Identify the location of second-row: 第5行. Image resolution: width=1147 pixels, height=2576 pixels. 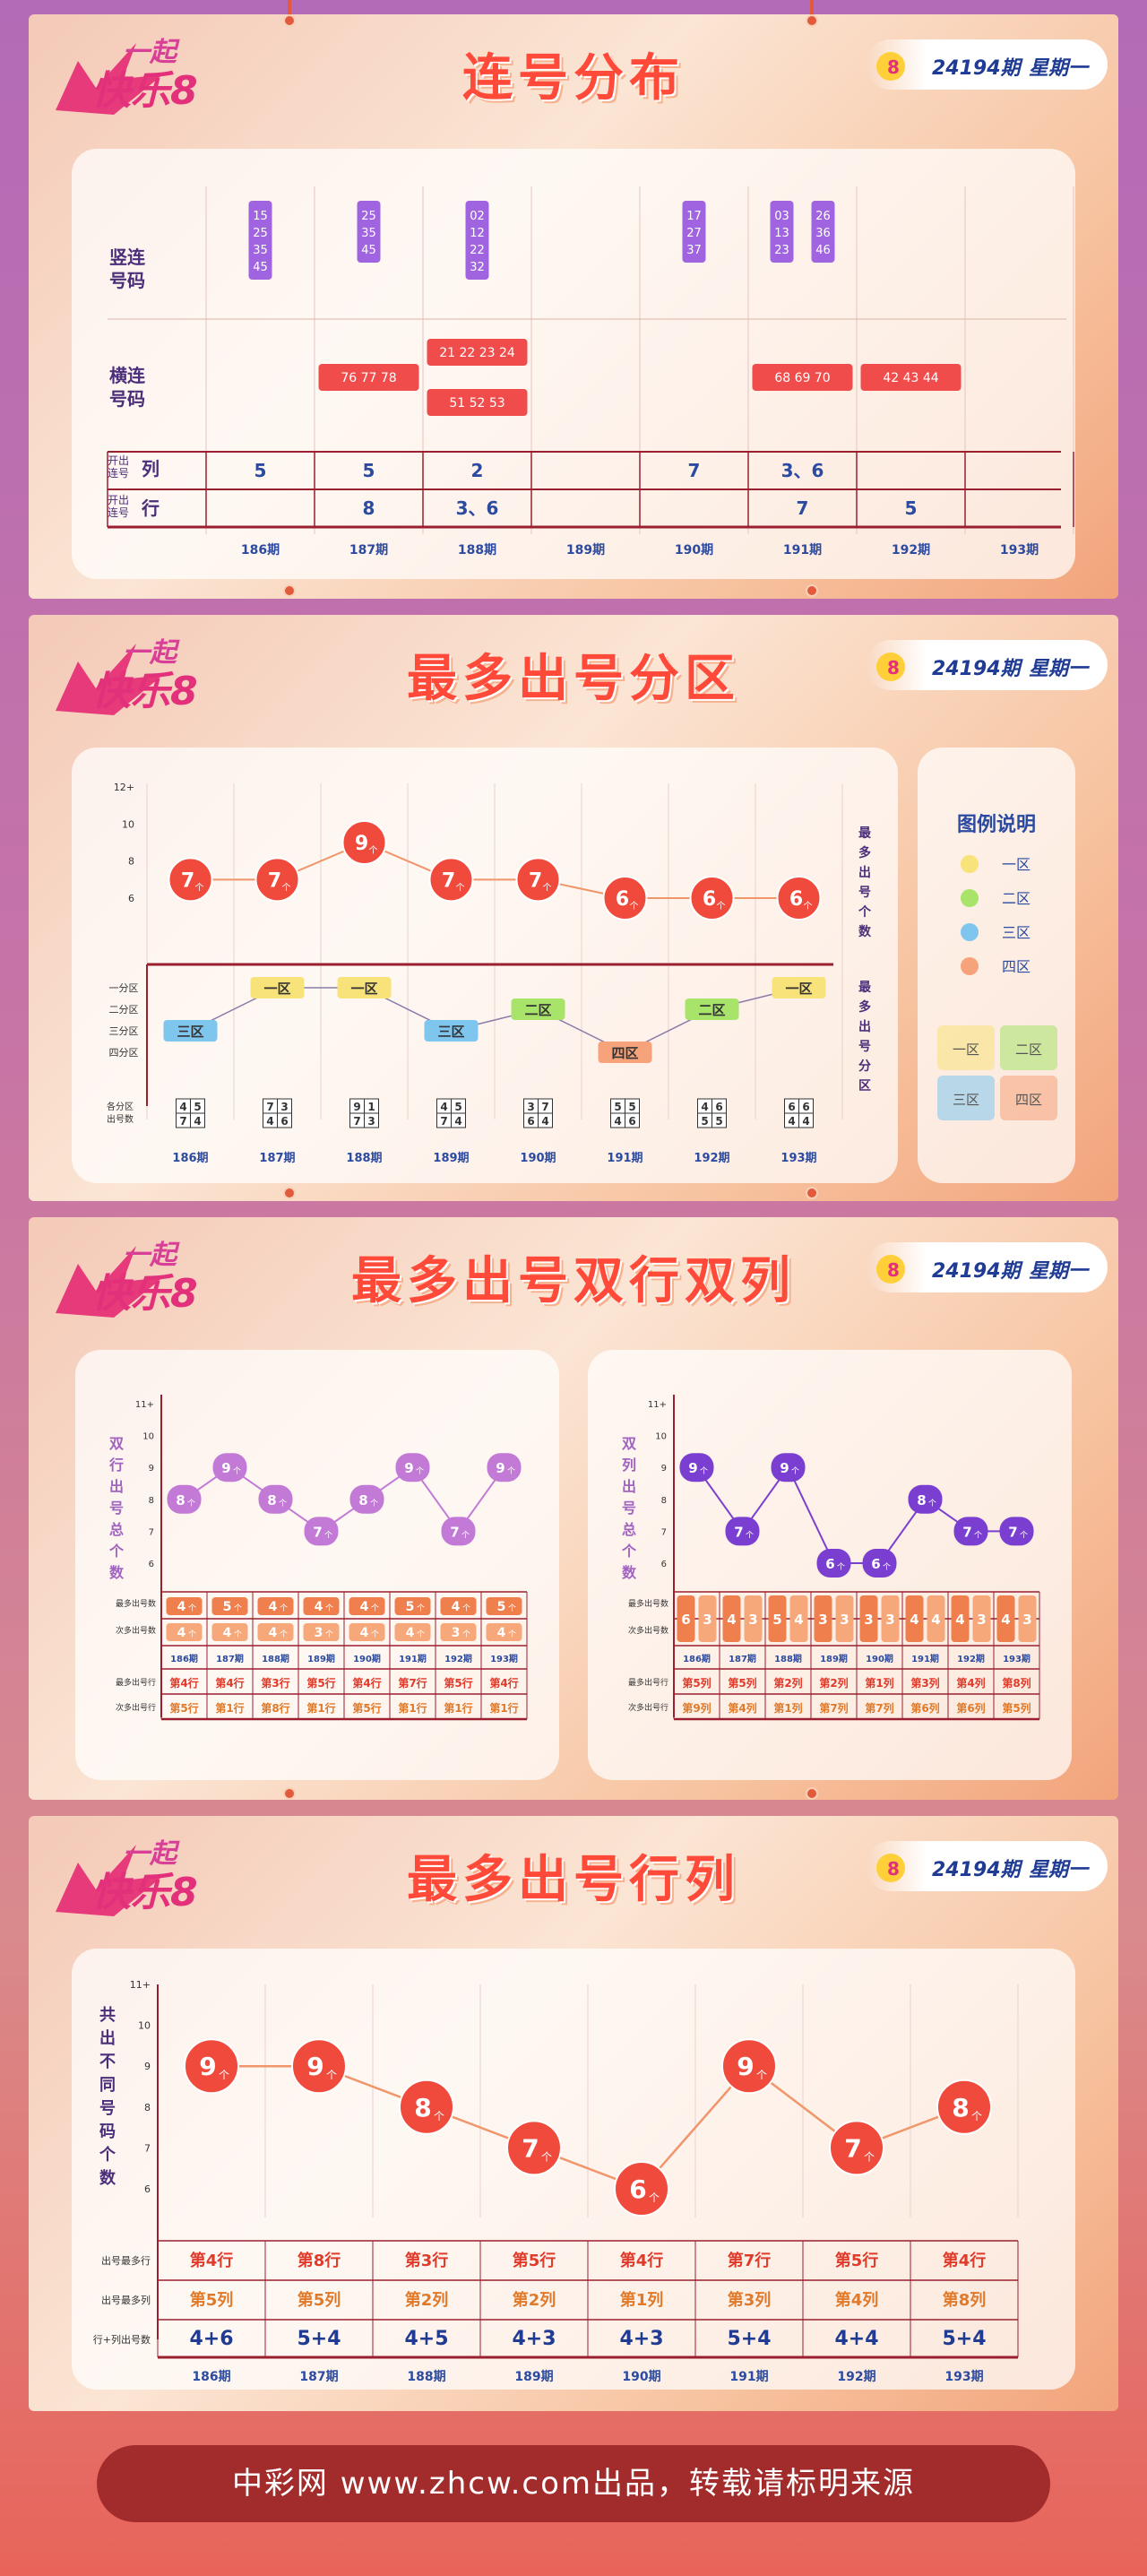
(366, 1708).